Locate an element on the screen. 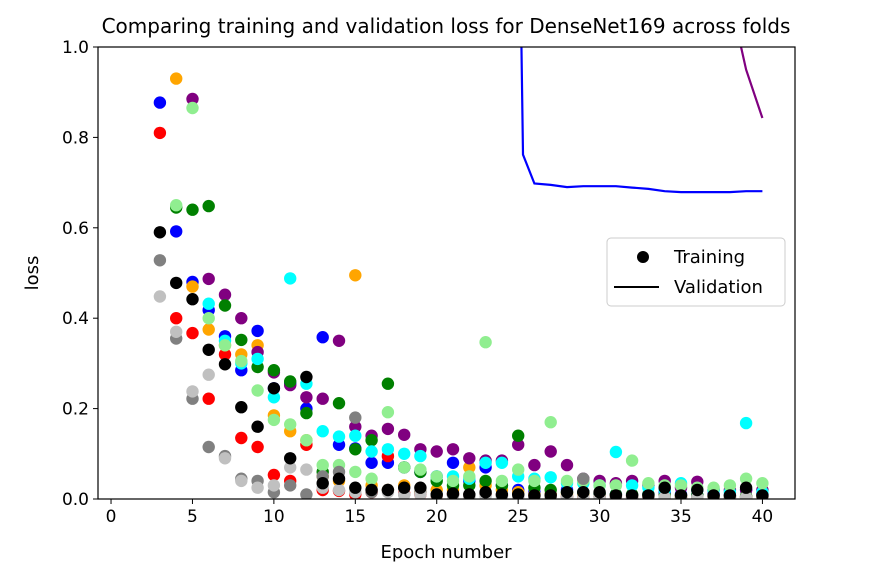 This screenshot has width=892, height=577. x-tick-label: 5 is located at coordinates (192, 517).